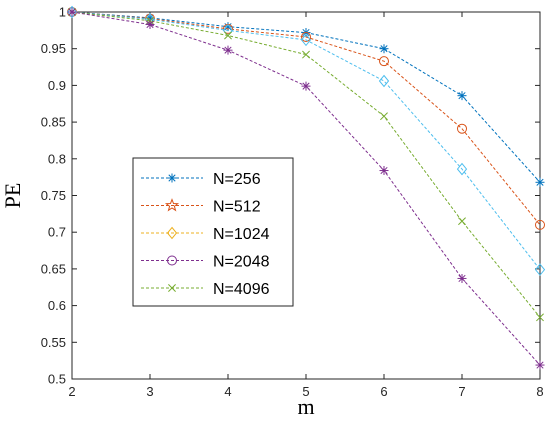 The image size is (550, 430). Describe the element at coordinates (237, 207) in the screenshot. I see `legend-label: N=512` at that location.